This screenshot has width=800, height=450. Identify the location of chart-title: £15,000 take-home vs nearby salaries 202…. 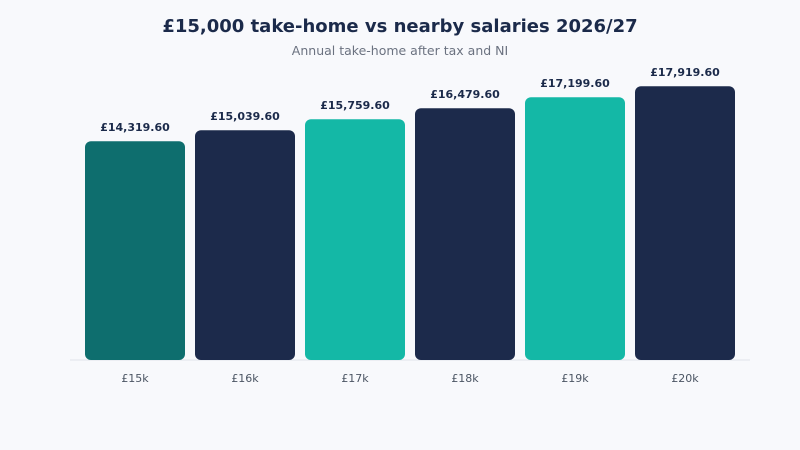
(400, 26).